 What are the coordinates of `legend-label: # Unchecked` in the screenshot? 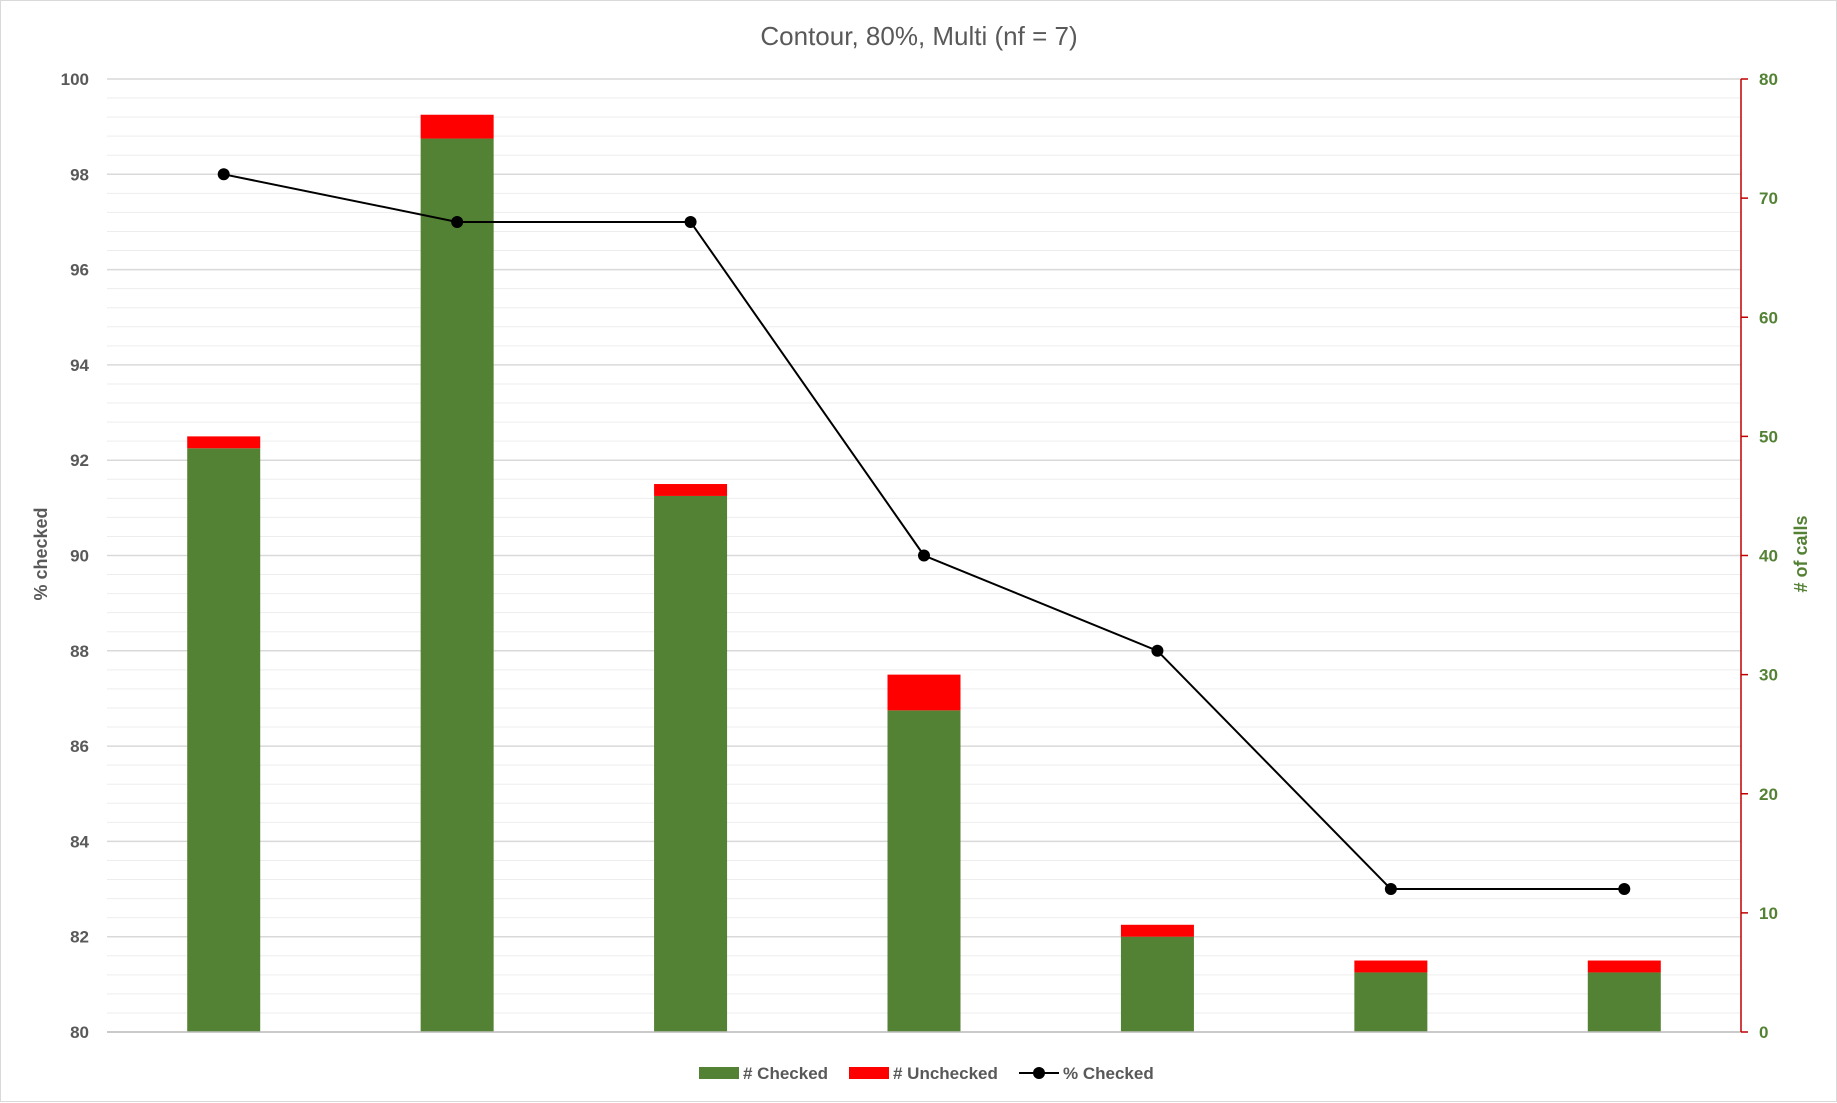 It's located at (945, 1073).